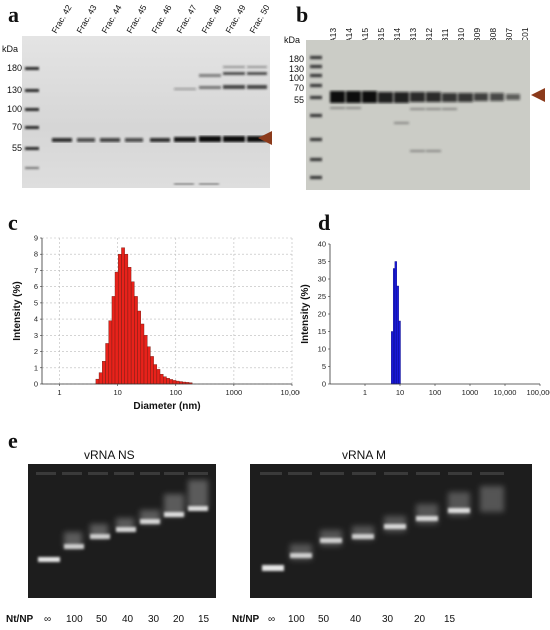 This screenshot has height=630, width=550. Describe the element at coordinates (146, 112) in the screenshot. I see `panel-a-western-blot` at that location.